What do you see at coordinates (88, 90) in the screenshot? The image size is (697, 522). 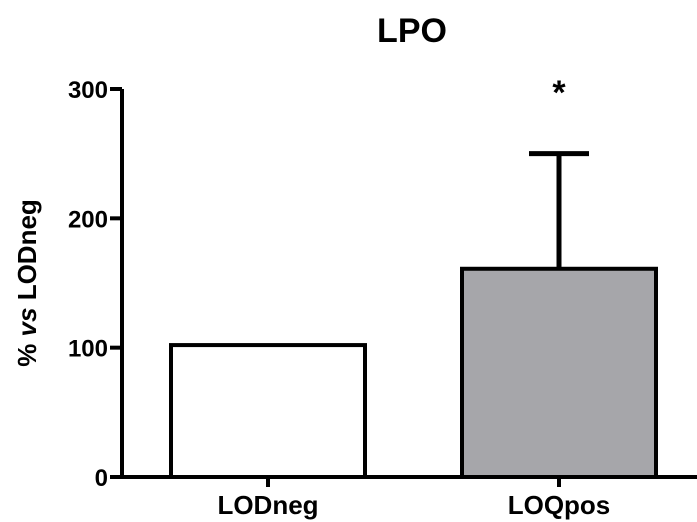 I see `y-tick-label-300: 300` at bounding box center [88, 90].